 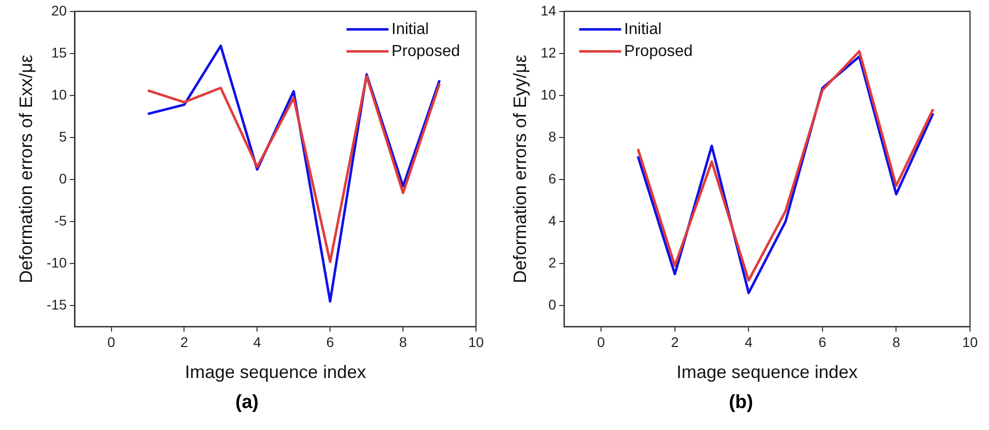 I want to click on y-tick-label: -15, so click(x=57, y=304).